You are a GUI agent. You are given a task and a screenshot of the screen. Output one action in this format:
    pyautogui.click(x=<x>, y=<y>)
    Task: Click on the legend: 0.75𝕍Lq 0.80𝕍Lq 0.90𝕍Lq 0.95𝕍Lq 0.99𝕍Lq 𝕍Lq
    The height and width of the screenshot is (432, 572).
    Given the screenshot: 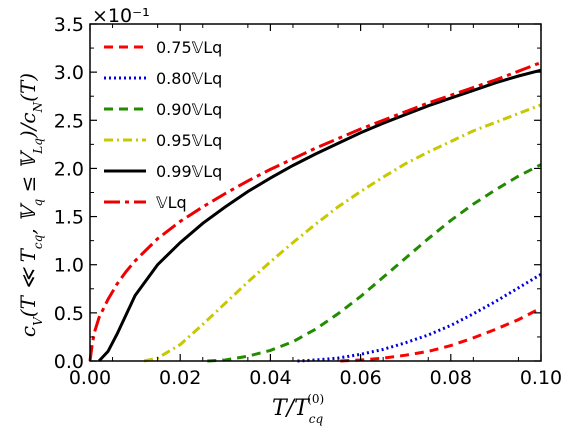 What is the action you would take?
    pyautogui.click(x=163, y=125)
    